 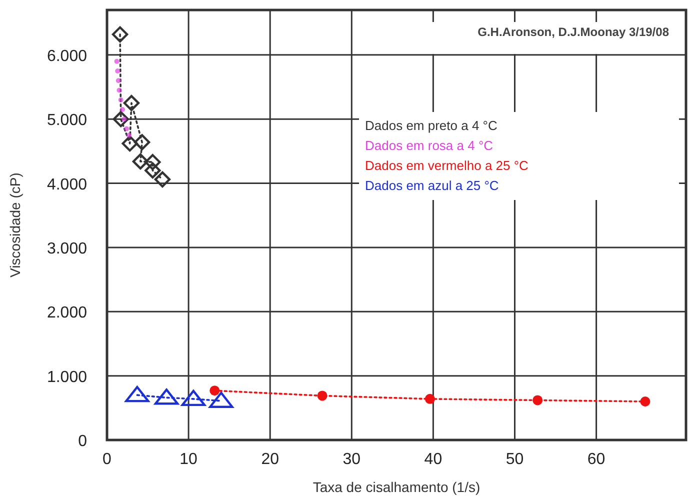 What do you see at coordinates (270, 459) in the screenshot?
I see `x-tick-label: 20` at bounding box center [270, 459].